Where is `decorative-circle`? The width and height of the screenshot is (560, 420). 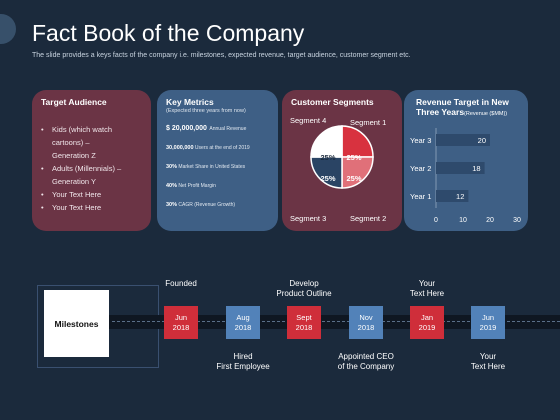 decorative-circle is located at coordinates (8, 29).